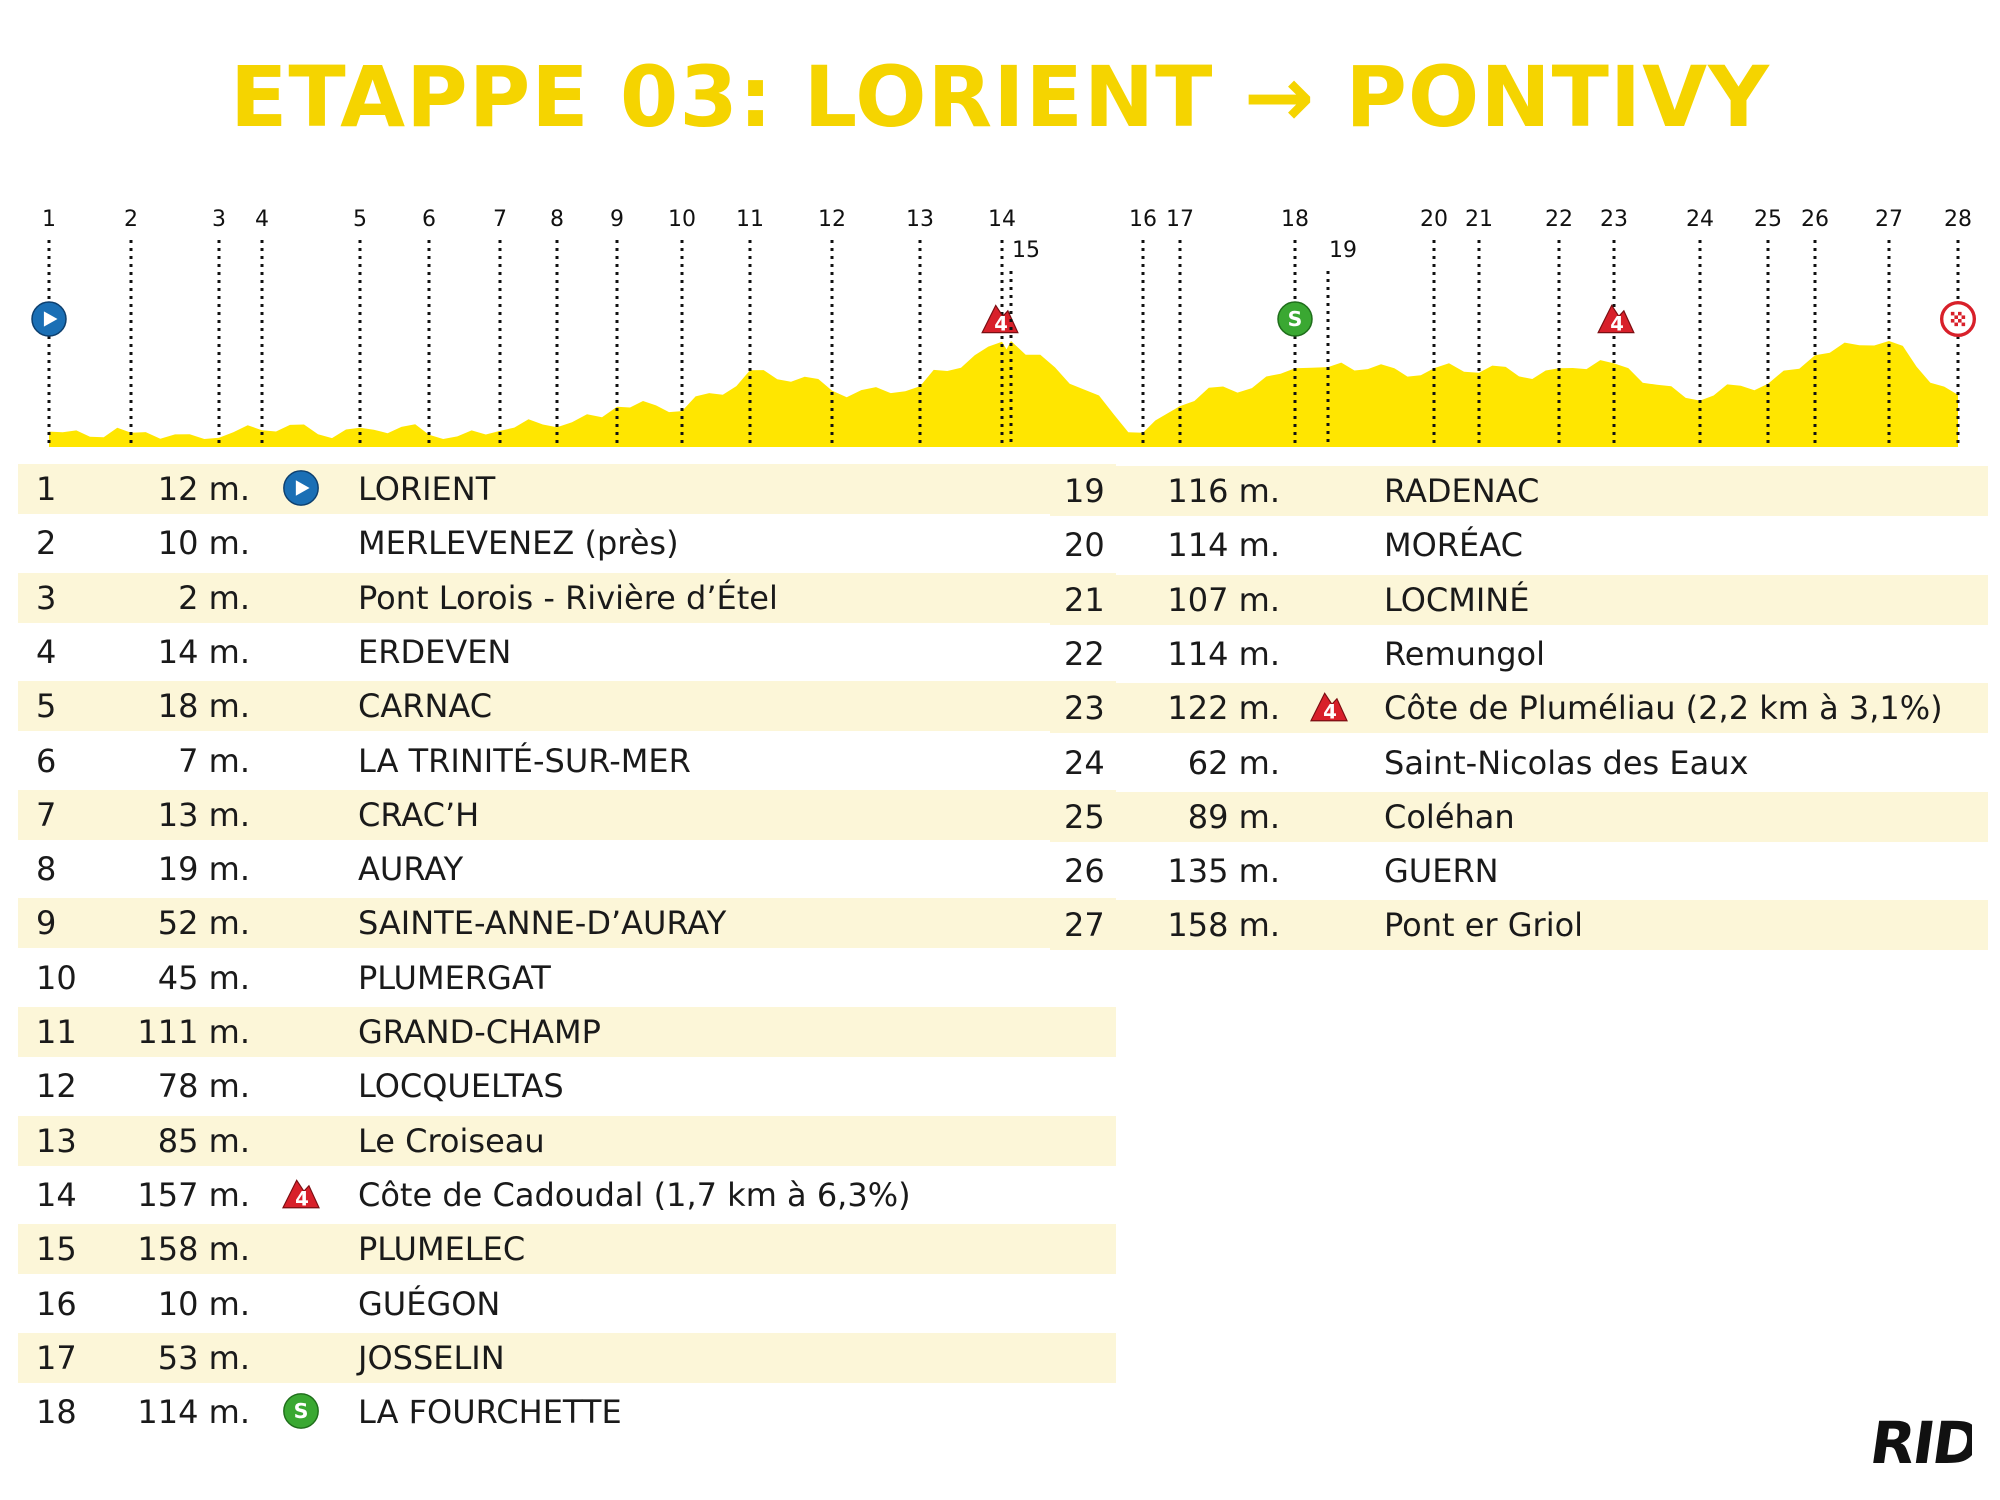 This screenshot has width=2000, height=1500. Describe the element at coordinates (411, 869) in the screenshot. I see `waypoint-name: AURAY` at that location.